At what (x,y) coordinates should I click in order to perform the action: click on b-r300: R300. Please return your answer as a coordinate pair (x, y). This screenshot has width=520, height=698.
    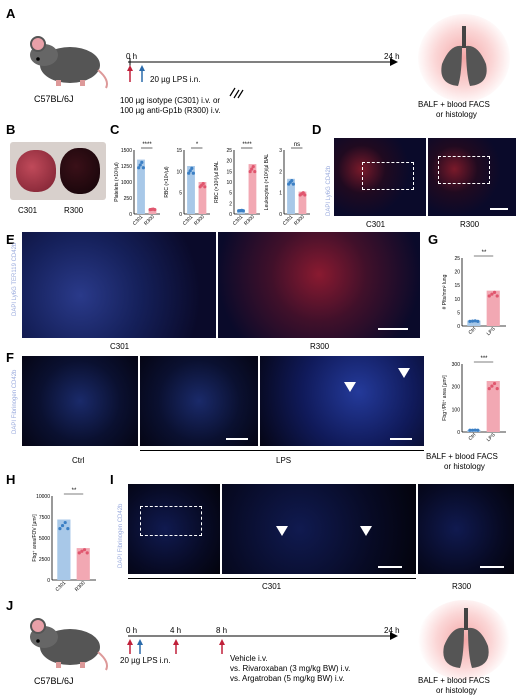
    Looking at the image, I should click on (74, 210).